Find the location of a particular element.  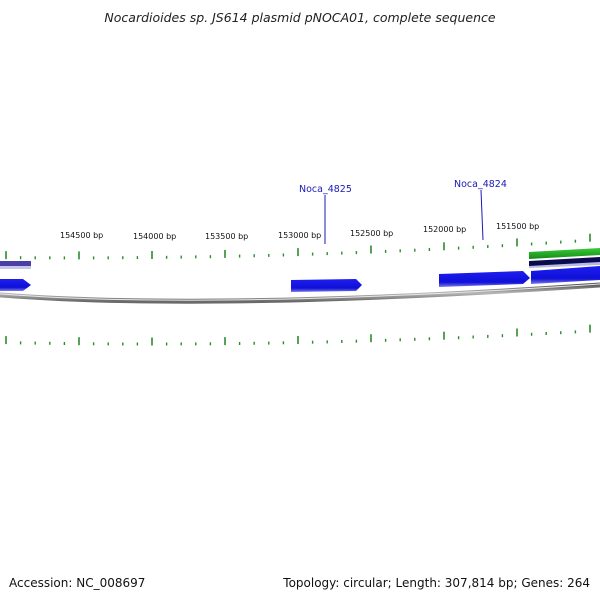

scale-label-154000: 154000 bp is located at coordinates (154, 236).